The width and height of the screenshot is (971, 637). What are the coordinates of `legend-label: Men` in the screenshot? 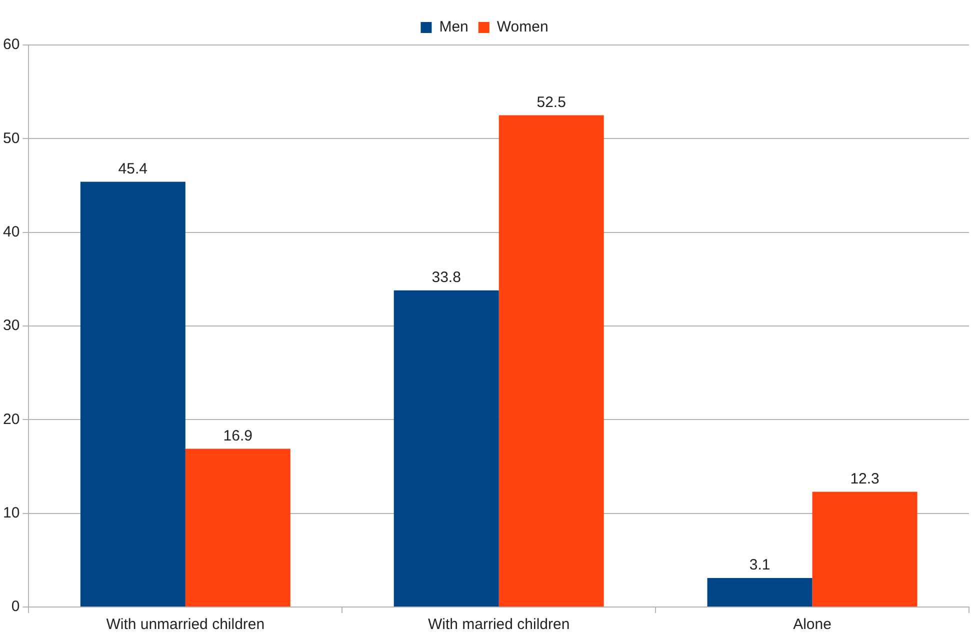 It's located at (453, 27).